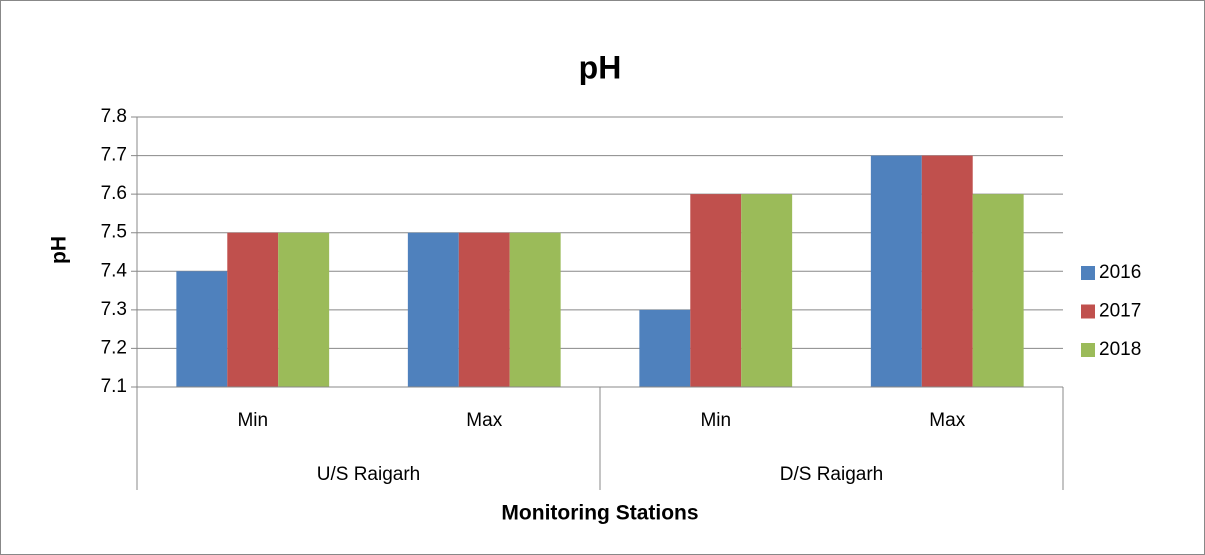 This screenshot has height=555, width=1205. What do you see at coordinates (114, 309) in the screenshot?
I see `y-tick-label: 7.3` at bounding box center [114, 309].